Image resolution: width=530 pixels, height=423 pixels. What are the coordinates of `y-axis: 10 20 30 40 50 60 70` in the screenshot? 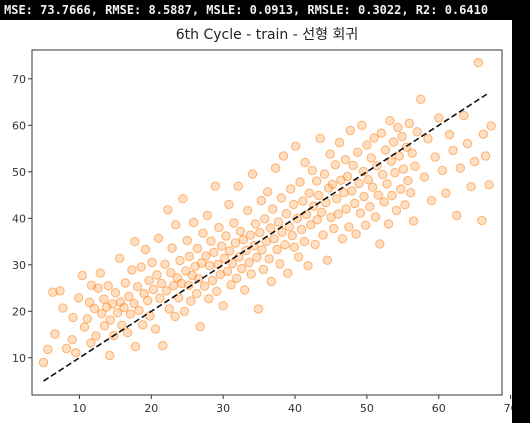 It's located at (22, 219).